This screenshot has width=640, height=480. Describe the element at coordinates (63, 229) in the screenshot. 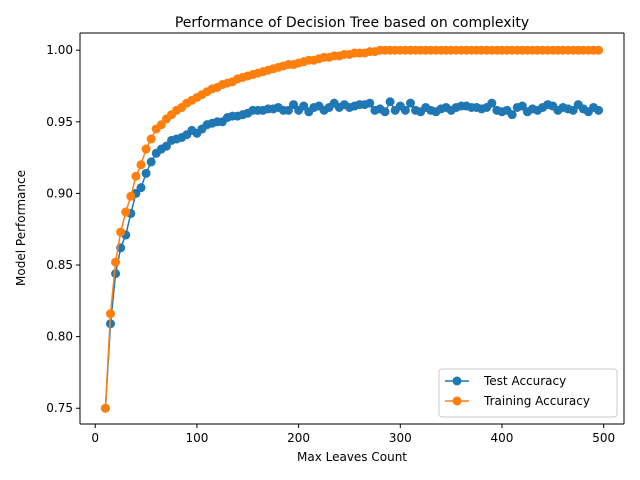

I see `y-ticks: 0.75 0.80 0.85 0.90 0.95 1.00` at that location.